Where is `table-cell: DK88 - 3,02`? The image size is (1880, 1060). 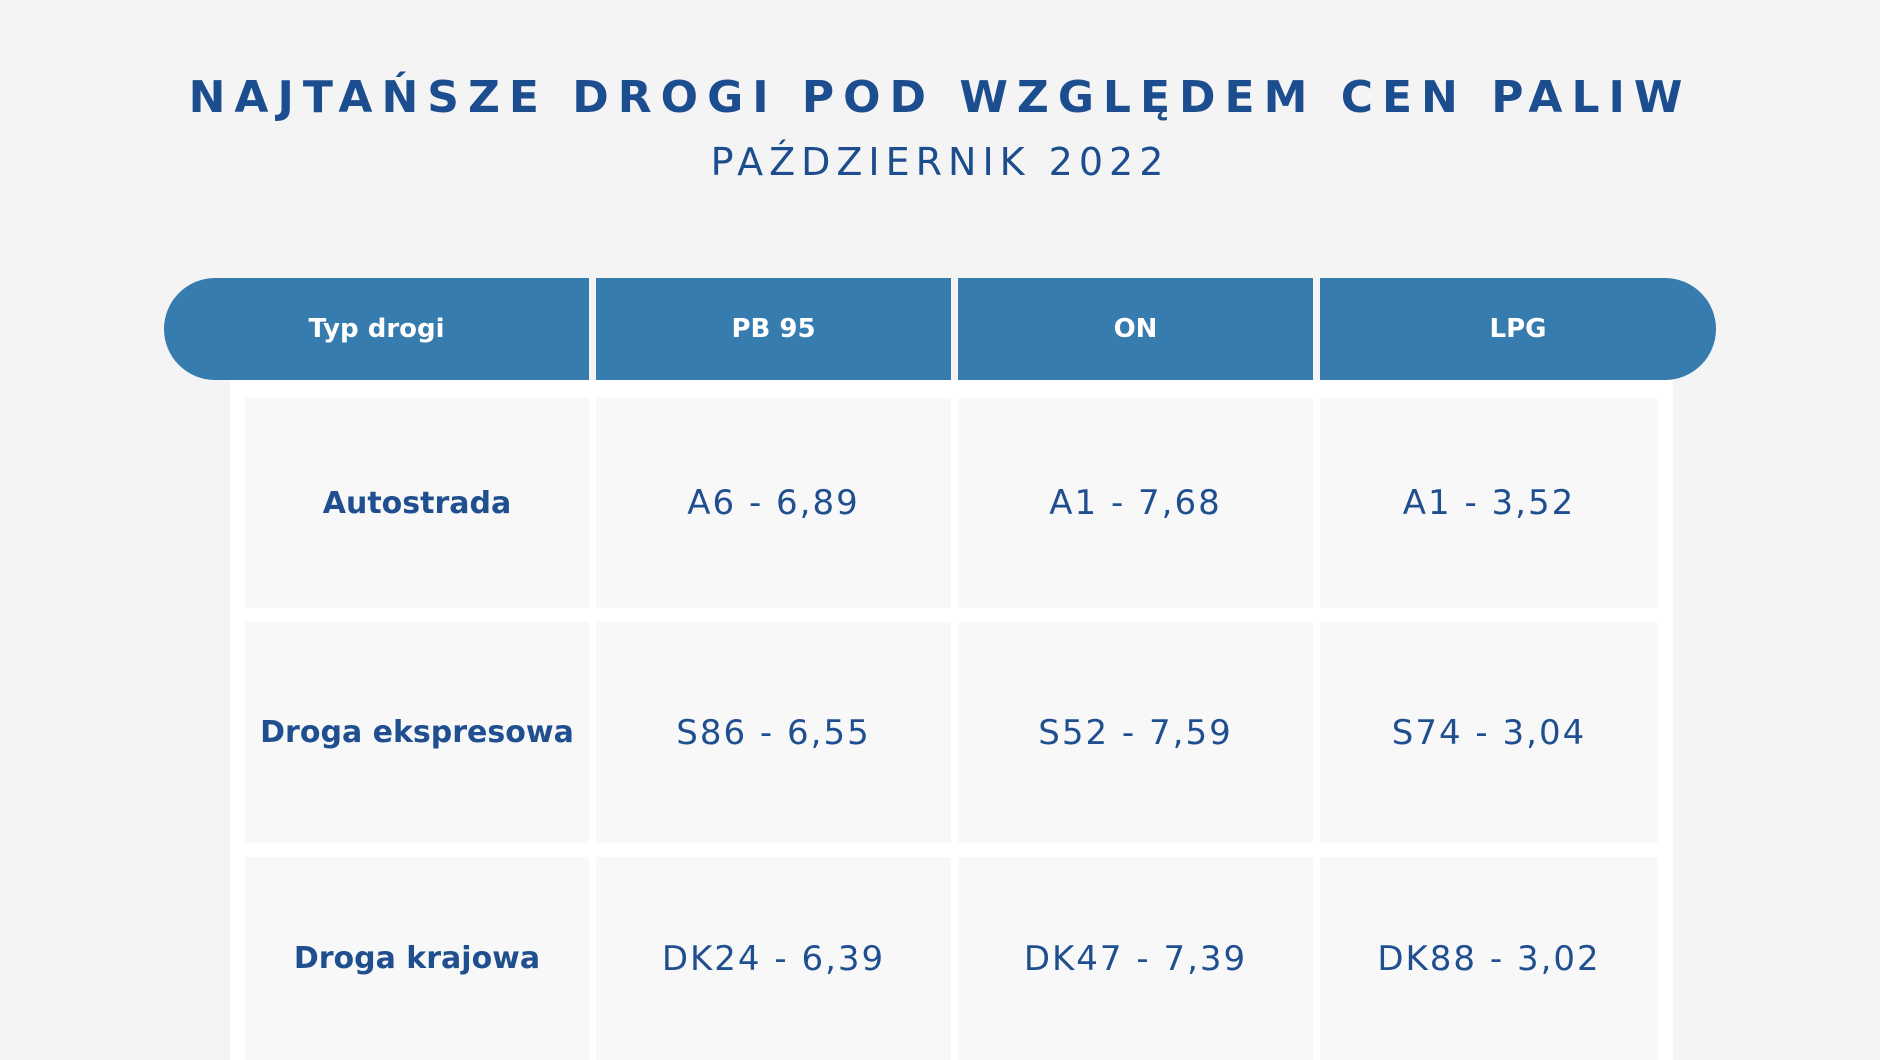
table-cell: DK88 - 3,02 is located at coordinates (1489, 958).